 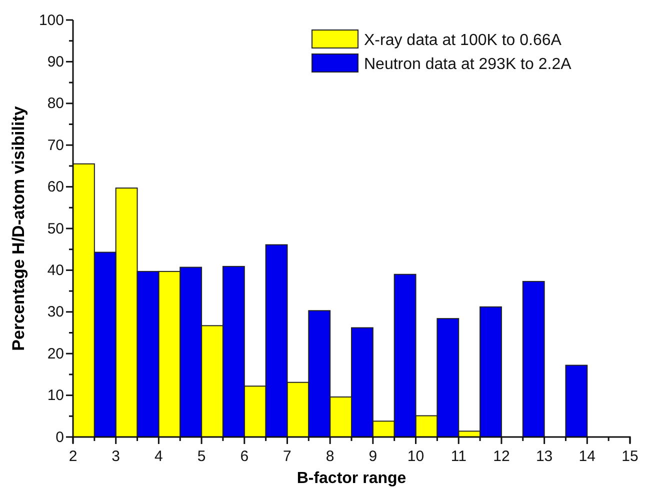 What do you see at coordinates (287, 456) in the screenshot?
I see `x-tick-label: 7` at bounding box center [287, 456].